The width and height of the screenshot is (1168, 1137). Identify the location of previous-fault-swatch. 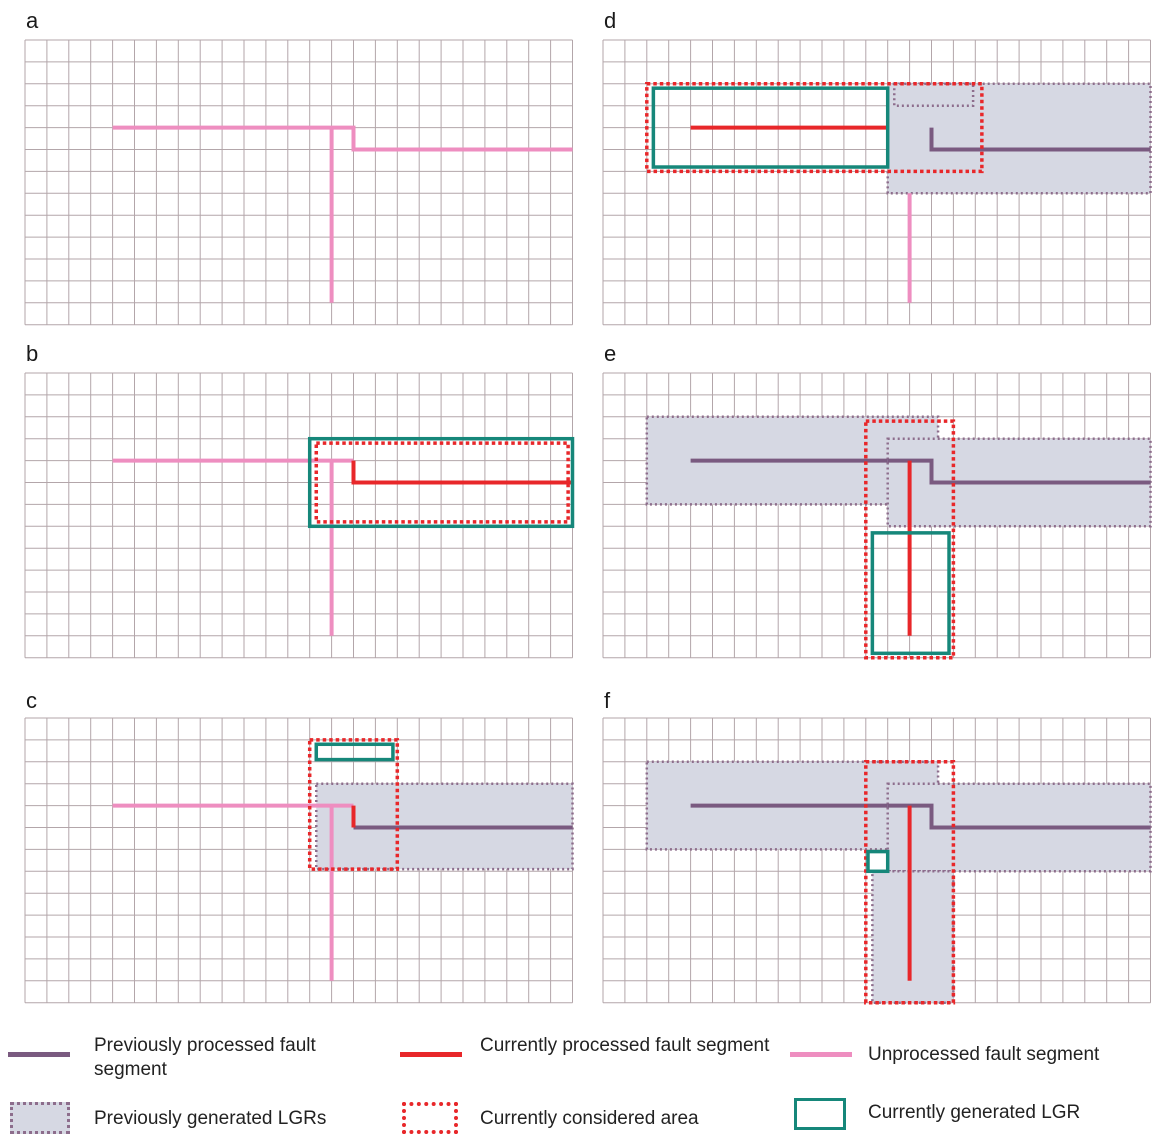
(39, 1054).